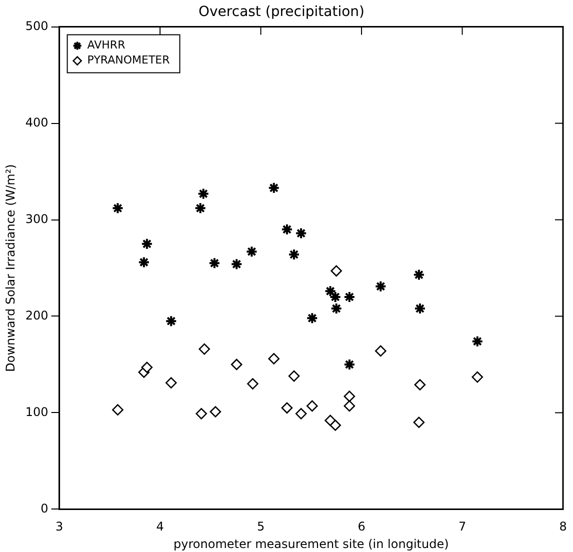 This screenshot has width=573, height=552. Describe the element at coordinates (36, 122) in the screenshot. I see `y-tick-label: 400` at that location.